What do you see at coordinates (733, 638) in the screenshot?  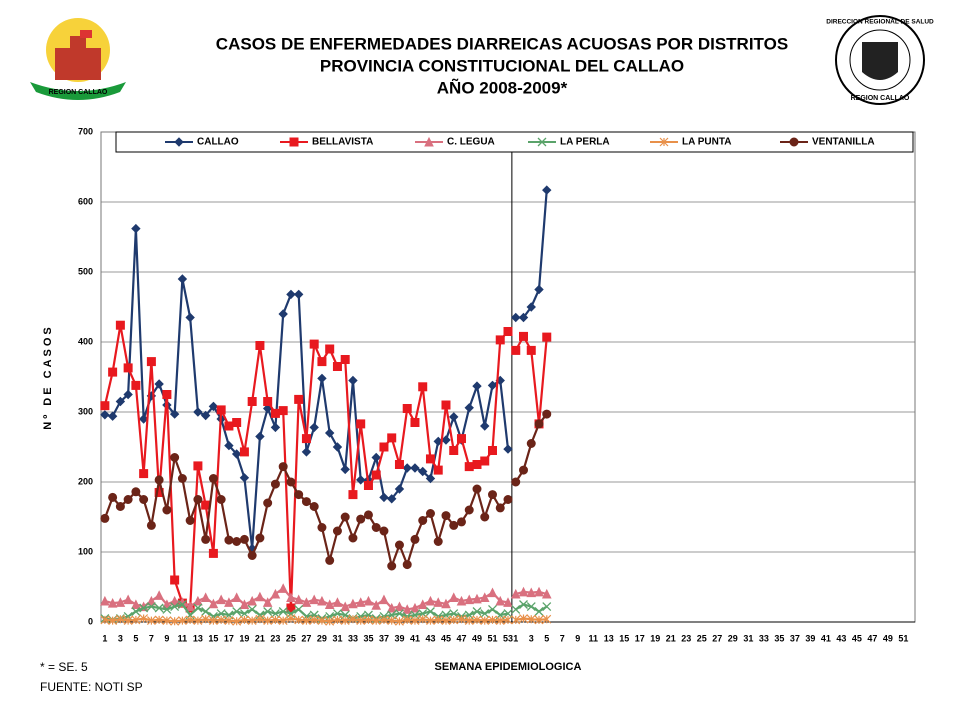 I see `x-tick-label: 29` at bounding box center [733, 638].